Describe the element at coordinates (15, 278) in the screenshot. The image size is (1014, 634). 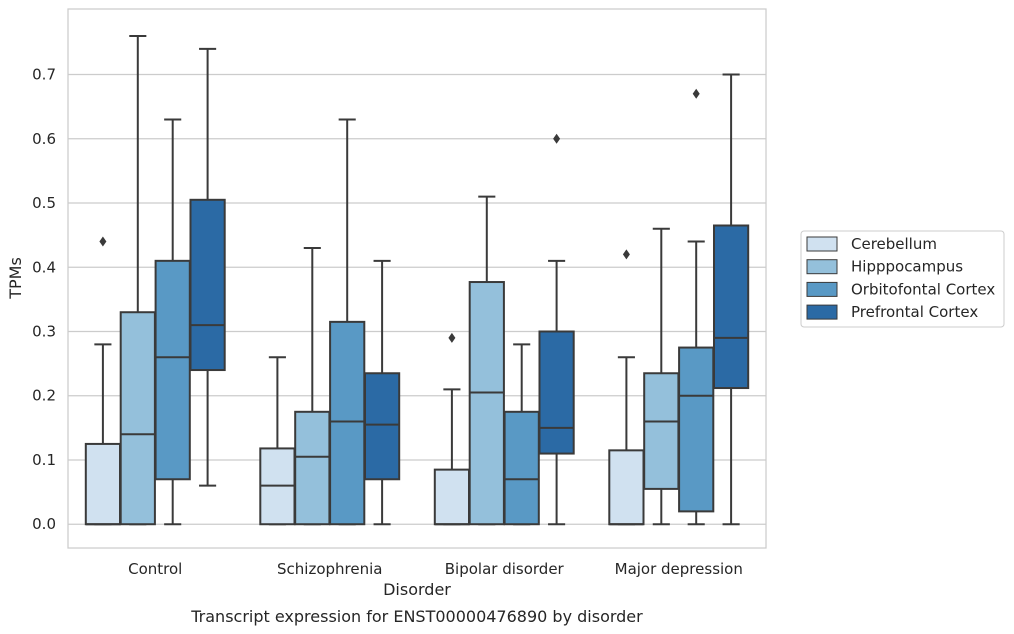
I see `y-axis-title: TPMs` at that location.